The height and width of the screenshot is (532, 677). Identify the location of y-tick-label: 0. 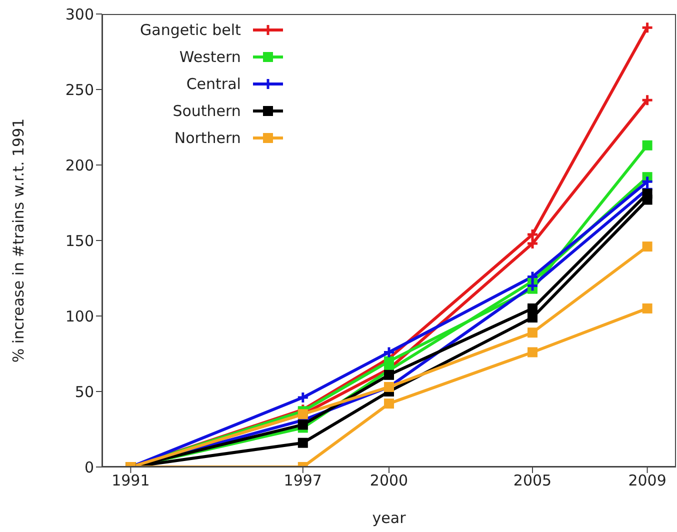
(89, 467).